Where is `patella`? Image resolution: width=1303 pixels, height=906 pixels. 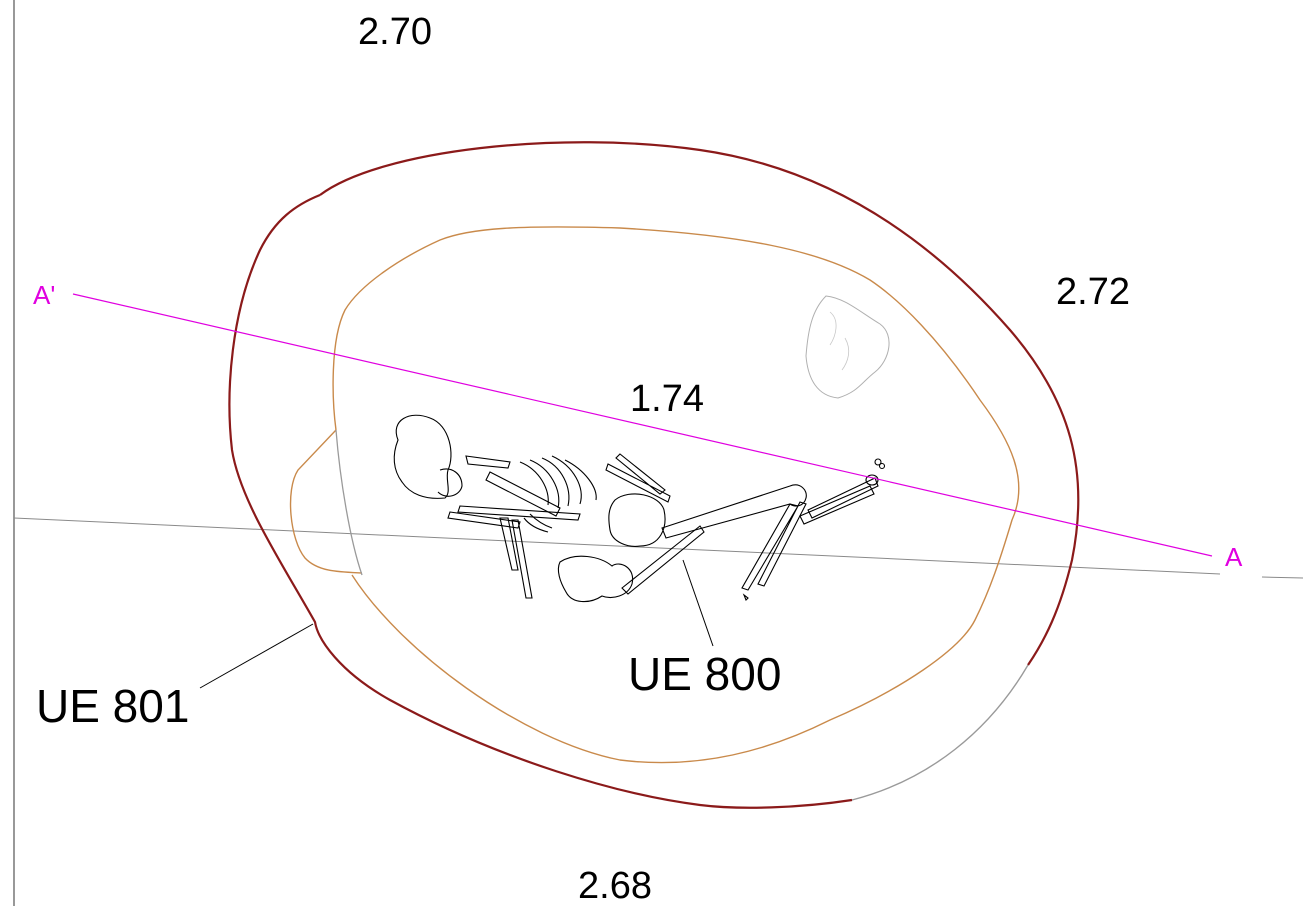 patella is located at coordinates (872, 480).